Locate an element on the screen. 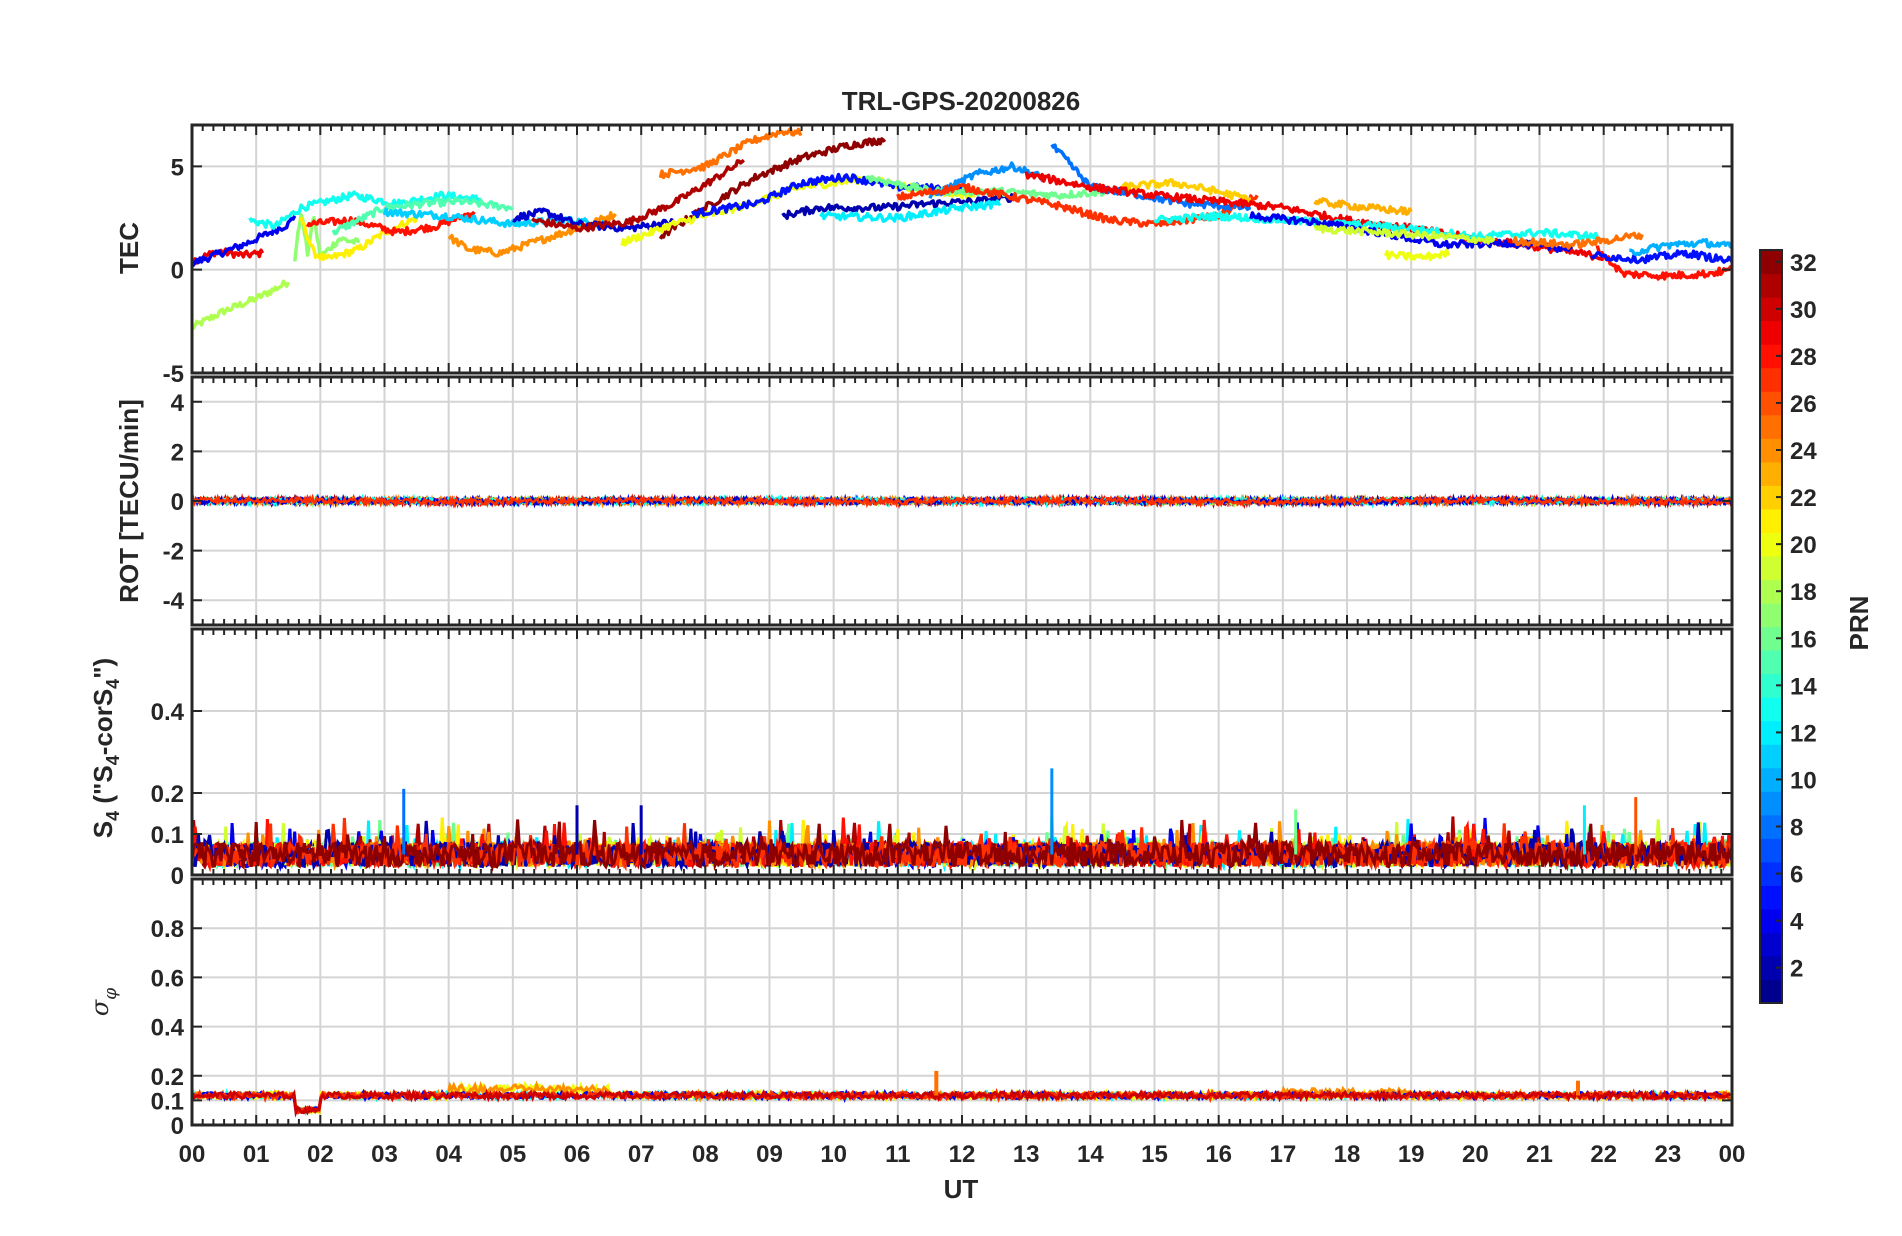  x-tick-label: 20 is located at coordinates (1475, 1154).